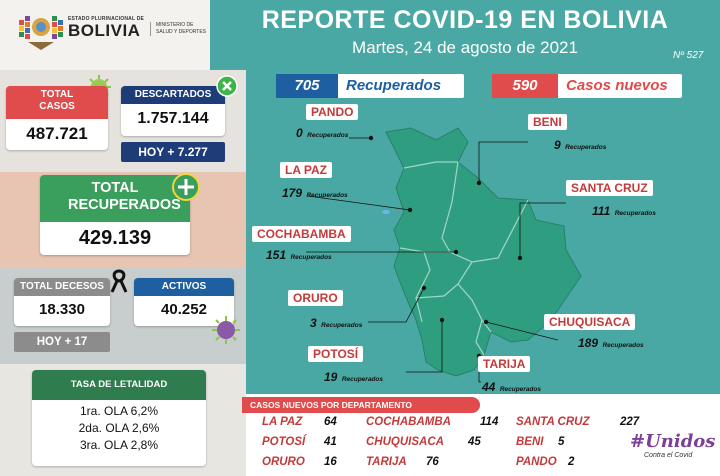  What do you see at coordinates (462, 464) in the screenshot?
I see `table-row: ORURO 16 TARIJA 76 PANDO 2` at bounding box center [462, 464].